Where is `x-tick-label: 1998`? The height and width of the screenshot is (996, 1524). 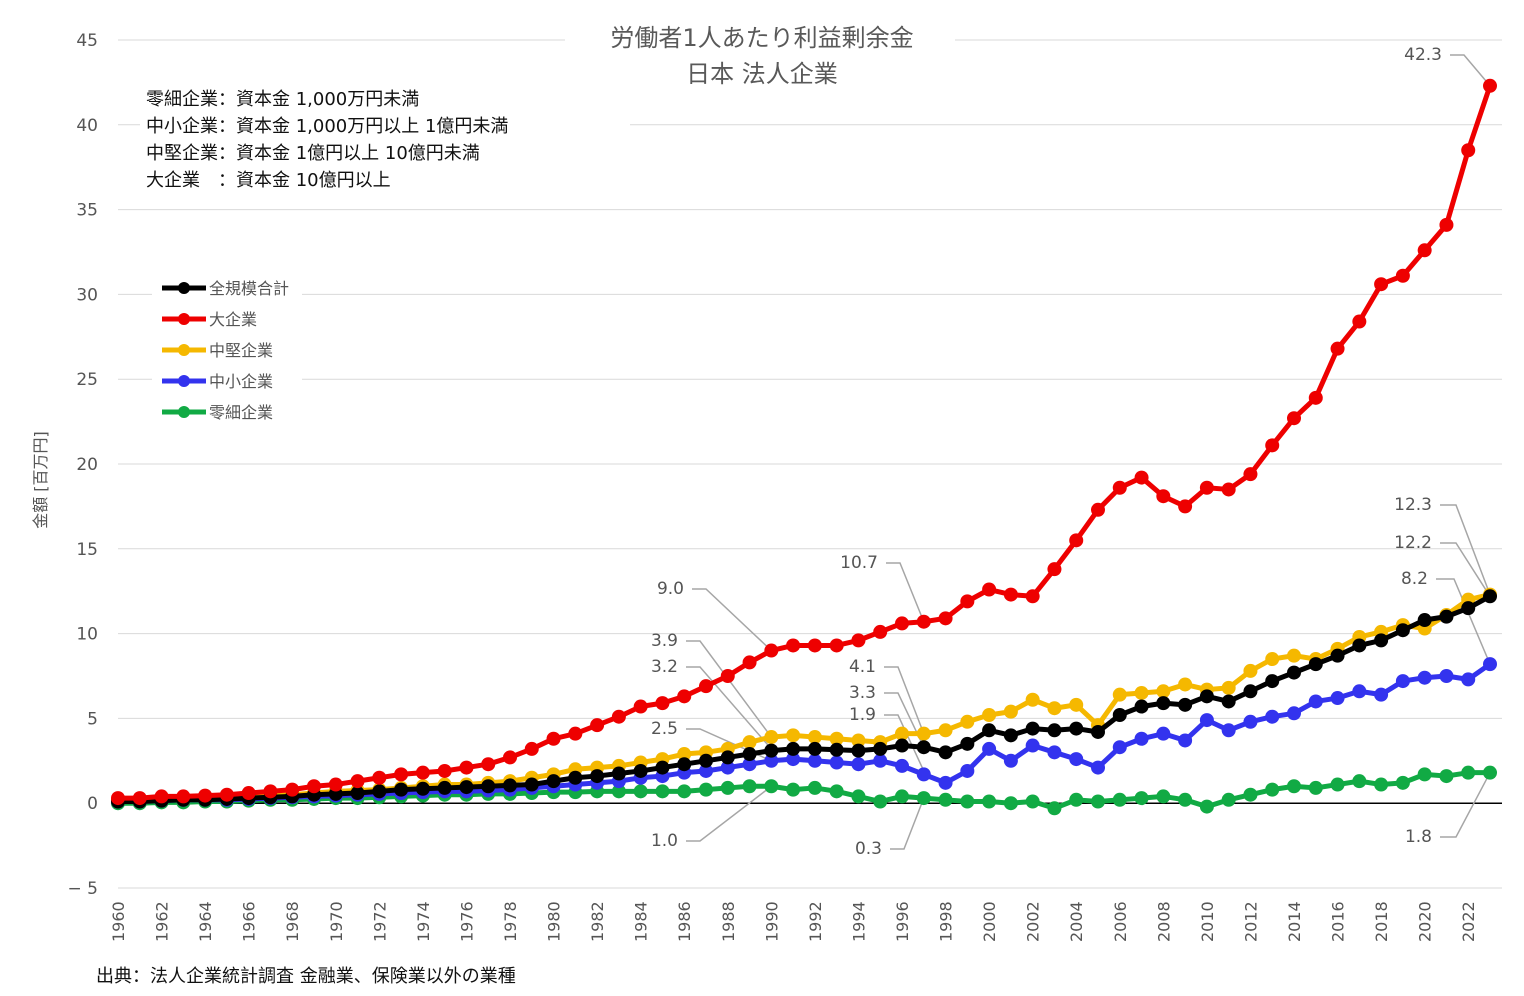
x-tick-label: 1998 is located at coordinates (946, 921).